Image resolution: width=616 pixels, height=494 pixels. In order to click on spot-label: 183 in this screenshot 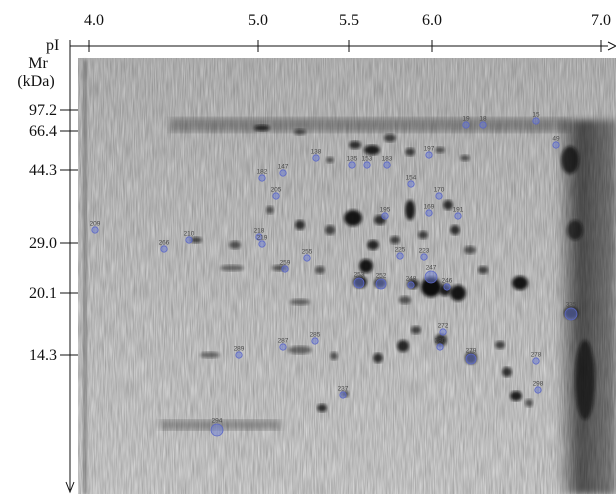, I will do `click(387, 158)`.